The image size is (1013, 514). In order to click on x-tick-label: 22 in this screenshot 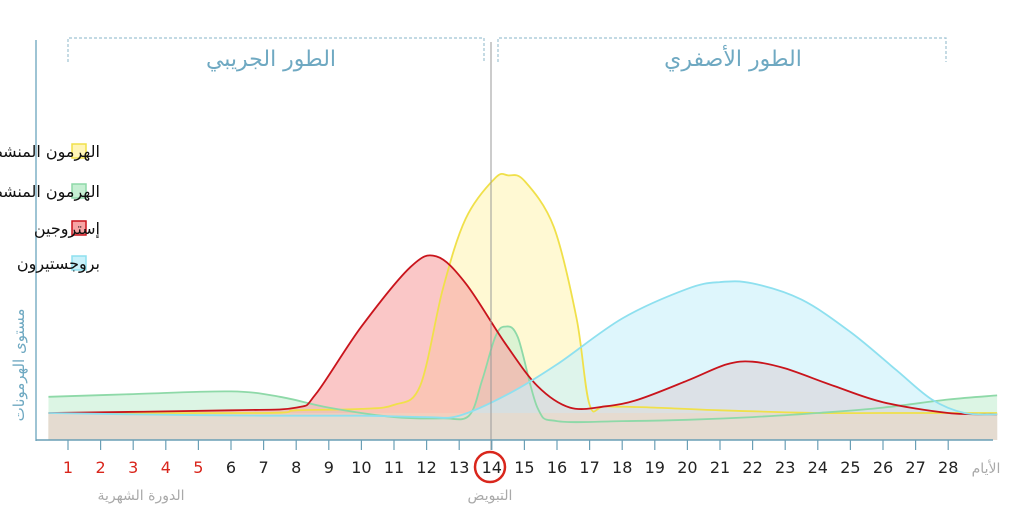, I will do `click(752, 467)`.